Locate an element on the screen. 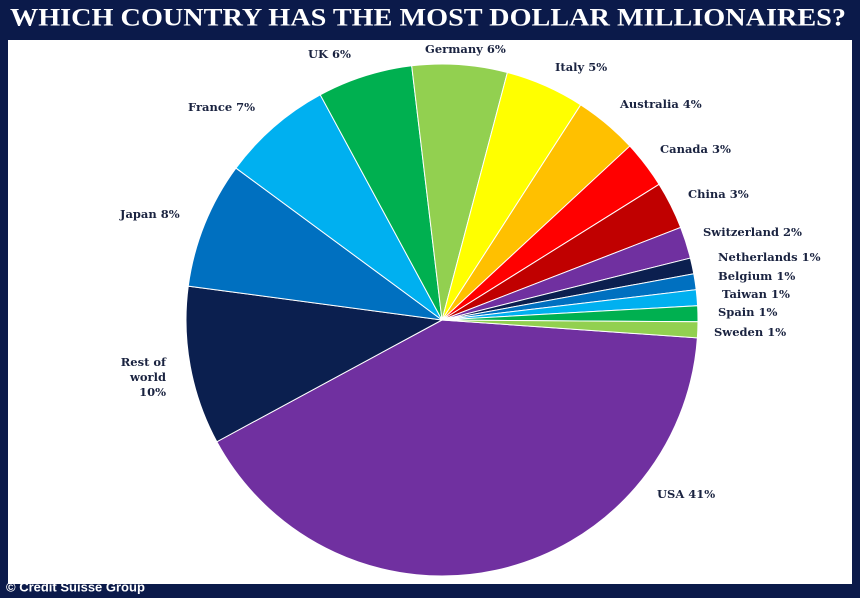  category-label: France is located at coordinates (210, 107).